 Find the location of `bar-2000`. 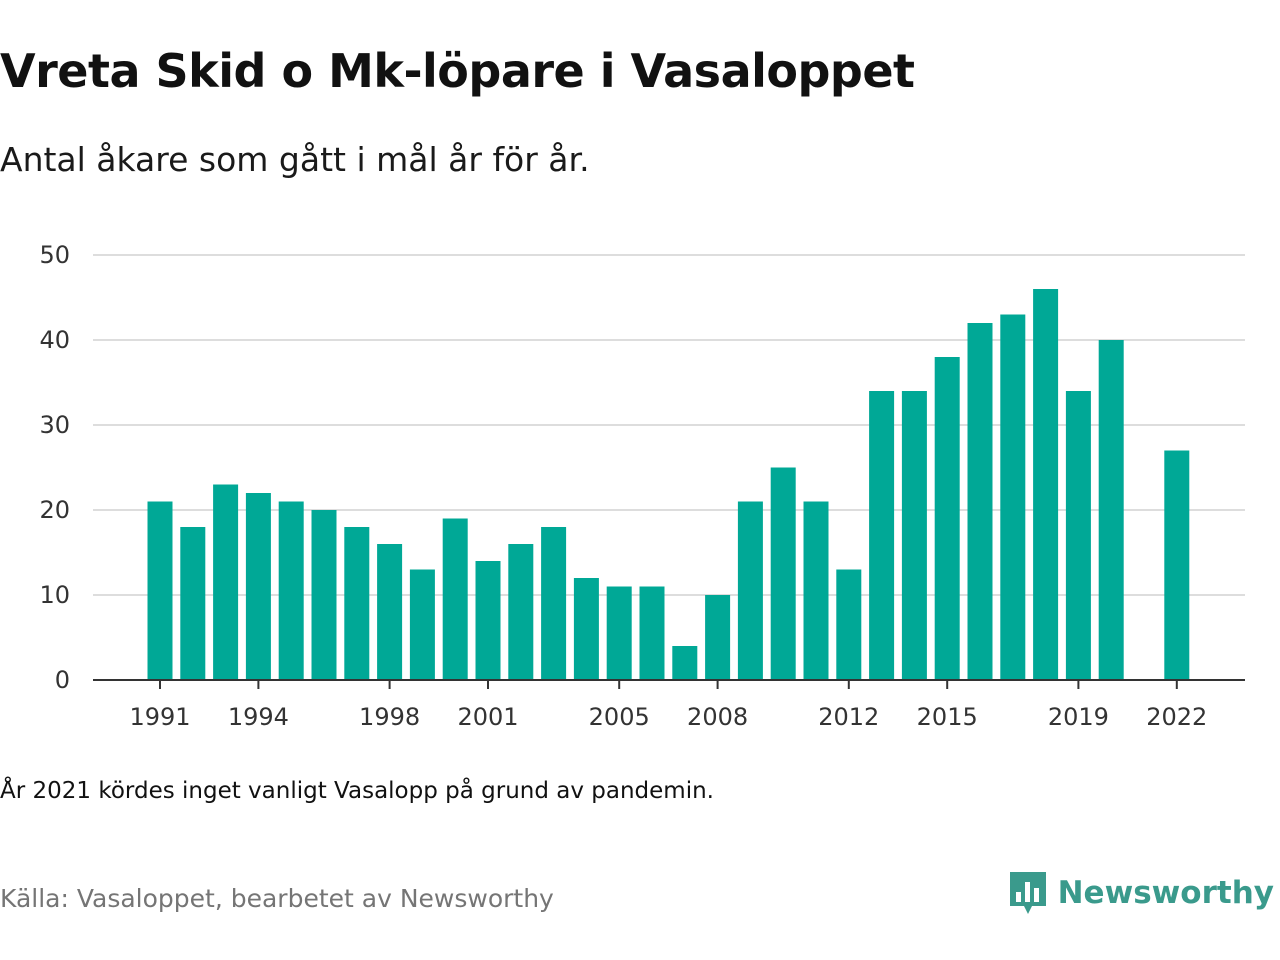

bar-2000 is located at coordinates (455, 599).